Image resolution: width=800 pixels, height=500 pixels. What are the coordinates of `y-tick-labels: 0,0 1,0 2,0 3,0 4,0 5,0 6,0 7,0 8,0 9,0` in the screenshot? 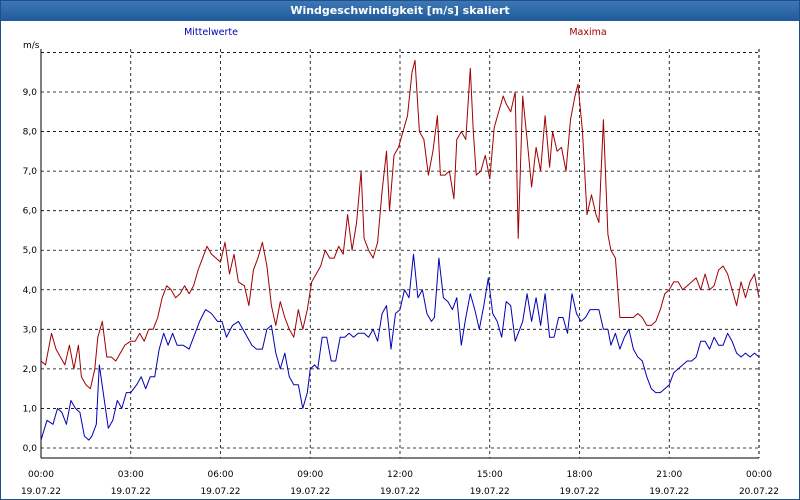 It's located at (30, 271).